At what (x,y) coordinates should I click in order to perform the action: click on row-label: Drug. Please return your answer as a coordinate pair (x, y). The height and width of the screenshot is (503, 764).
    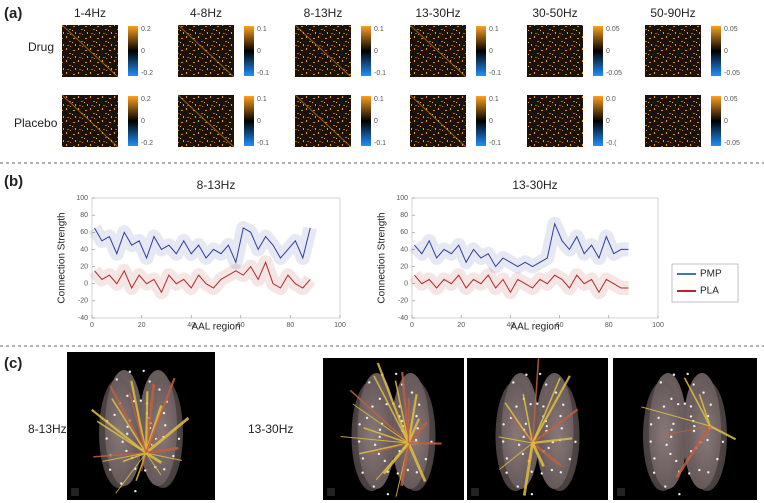
    Looking at the image, I should click on (41, 47).